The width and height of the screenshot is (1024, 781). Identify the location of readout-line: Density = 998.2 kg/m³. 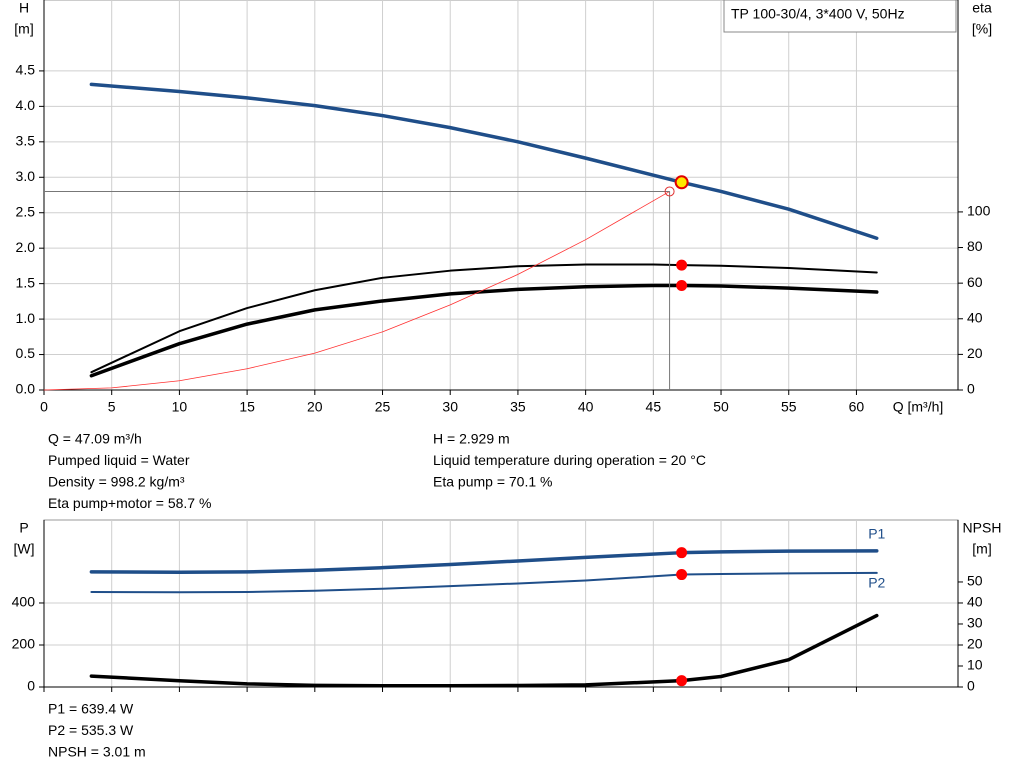
(116, 482).